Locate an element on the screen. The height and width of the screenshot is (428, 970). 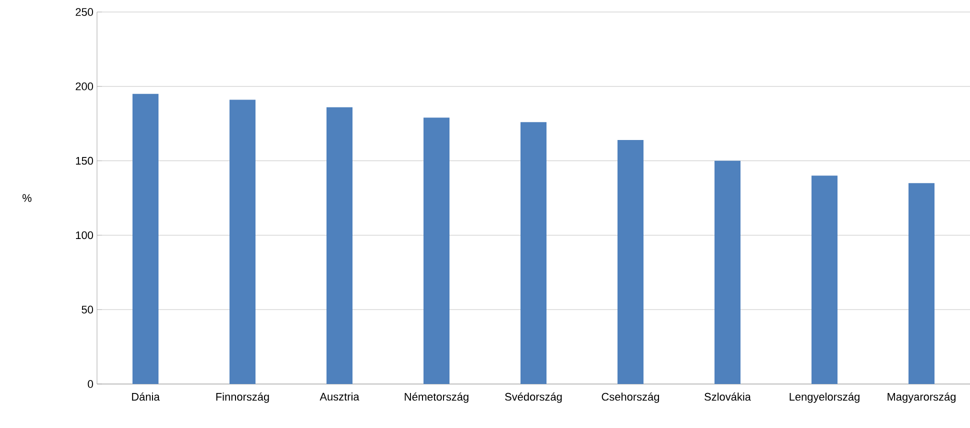
y-tick-label: 50 is located at coordinates (88, 310).